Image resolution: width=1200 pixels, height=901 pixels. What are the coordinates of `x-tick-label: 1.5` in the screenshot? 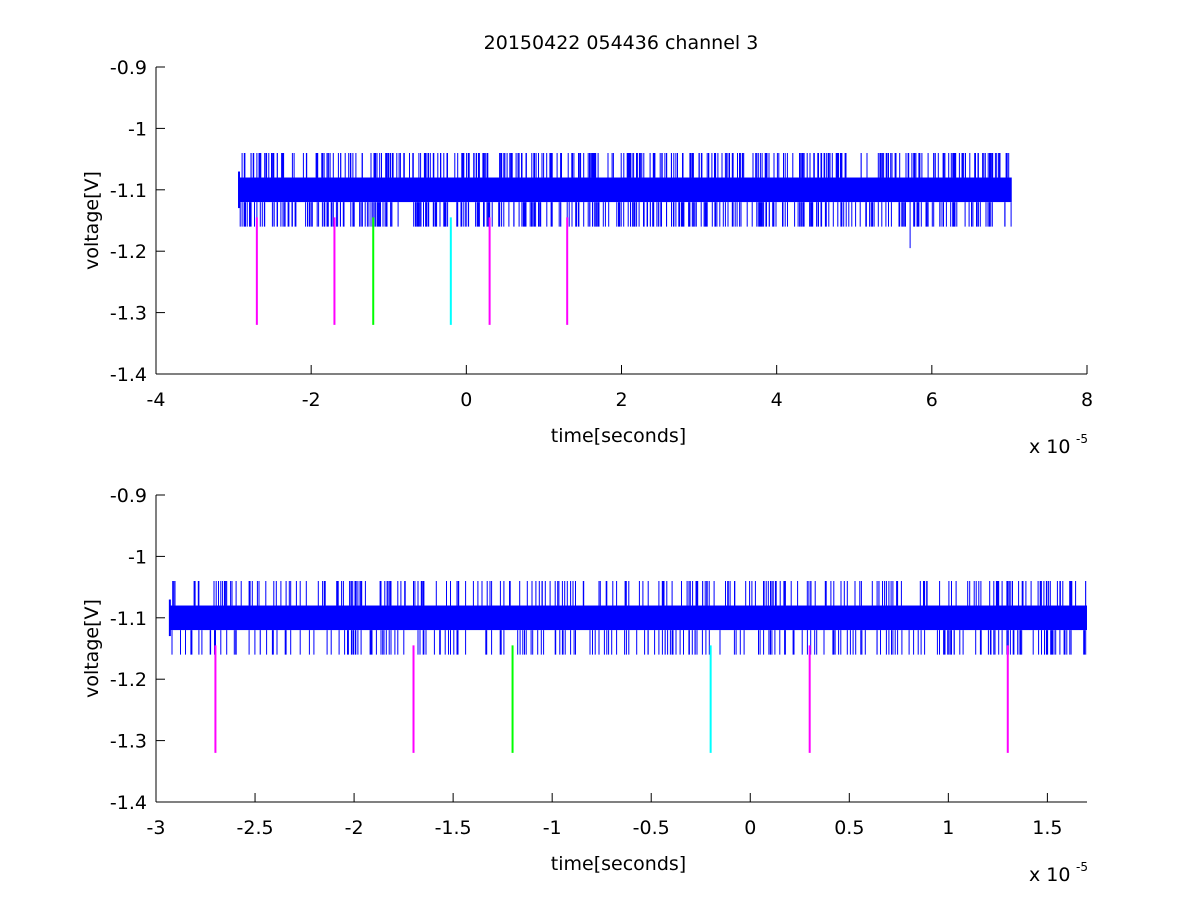 It's located at (1047, 828).